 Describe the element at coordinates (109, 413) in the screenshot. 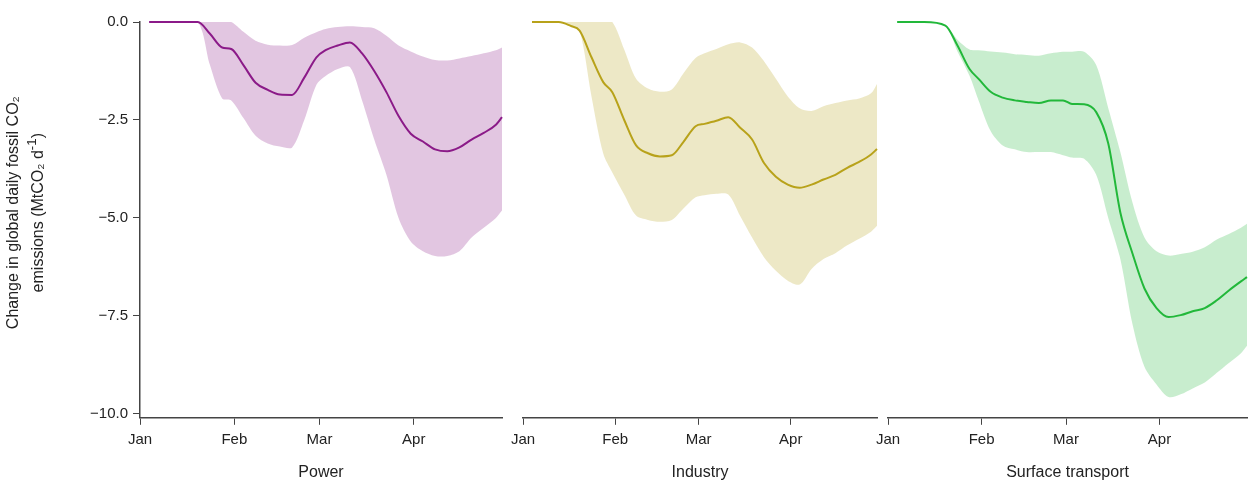

I see `y-tick-label: −10.0` at that location.